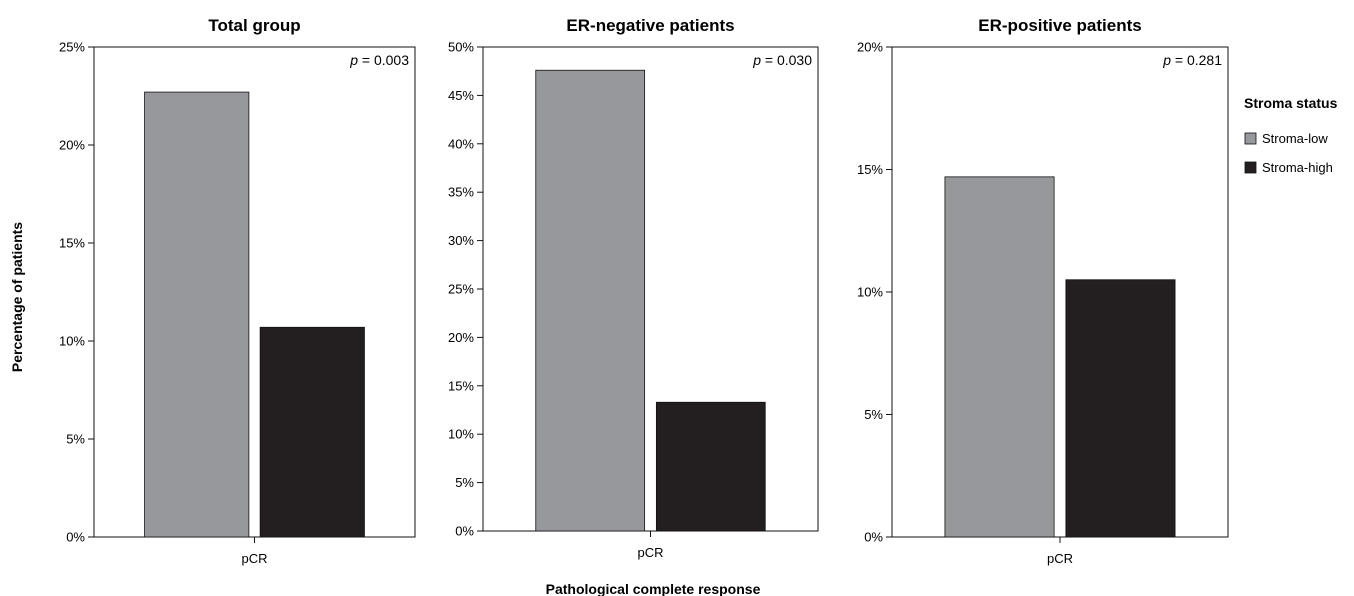 This screenshot has height=596, width=1354. I want to click on legend: Stroma status Stroma-low Stroma-high, so click(1291, 135).